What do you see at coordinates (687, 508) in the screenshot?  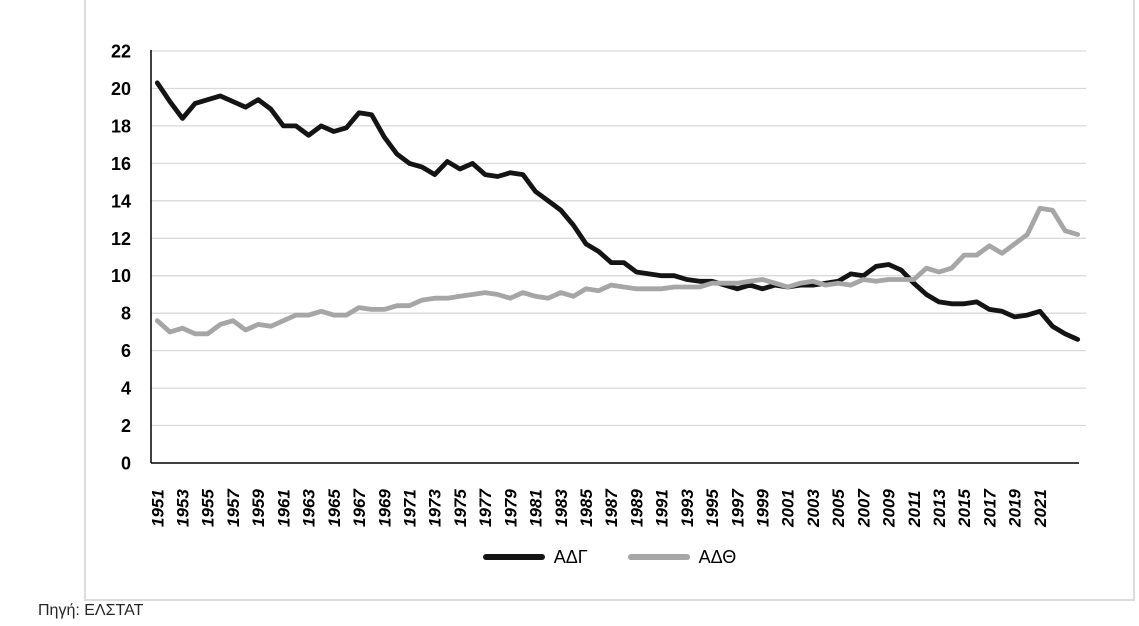 I see `x-axis-tick-label: 1993` at bounding box center [687, 508].